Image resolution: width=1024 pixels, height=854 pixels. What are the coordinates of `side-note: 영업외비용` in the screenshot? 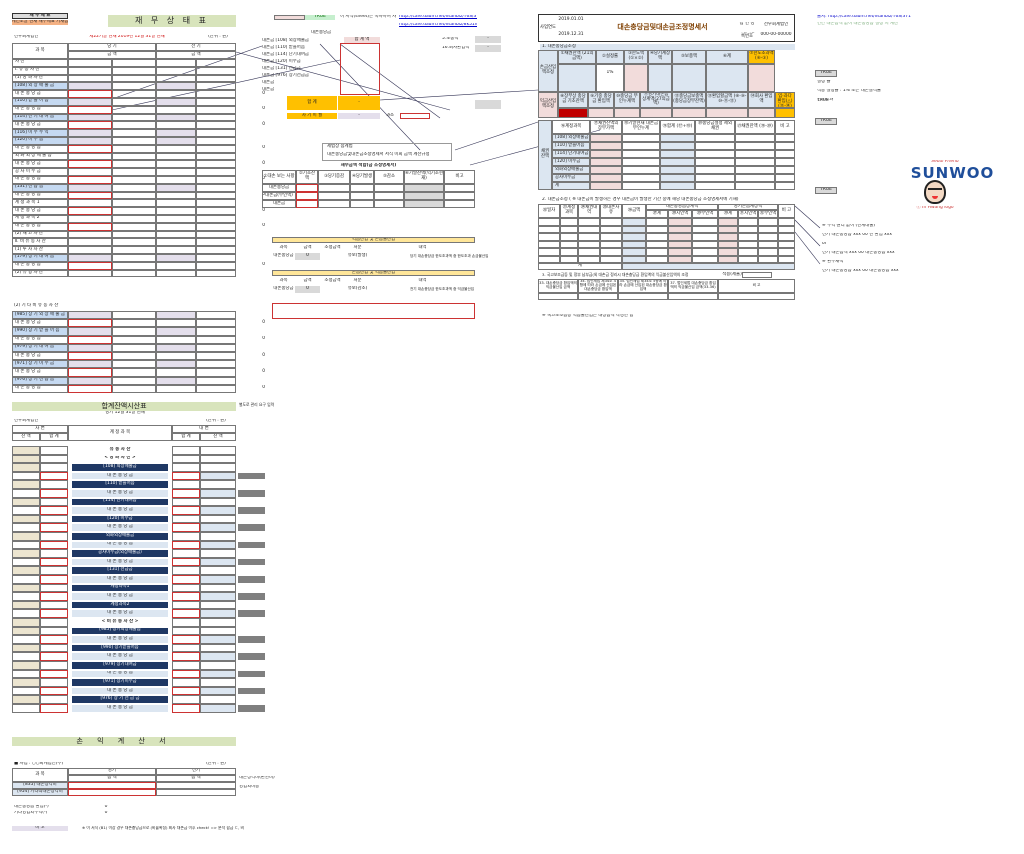 It's located at (249, 787).